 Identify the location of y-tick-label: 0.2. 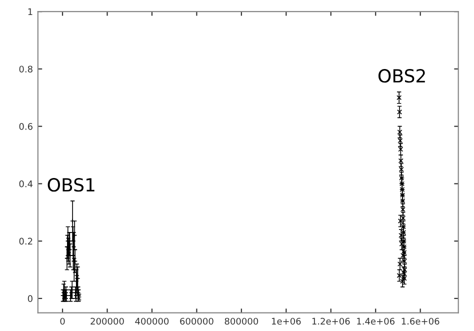
(25, 241).